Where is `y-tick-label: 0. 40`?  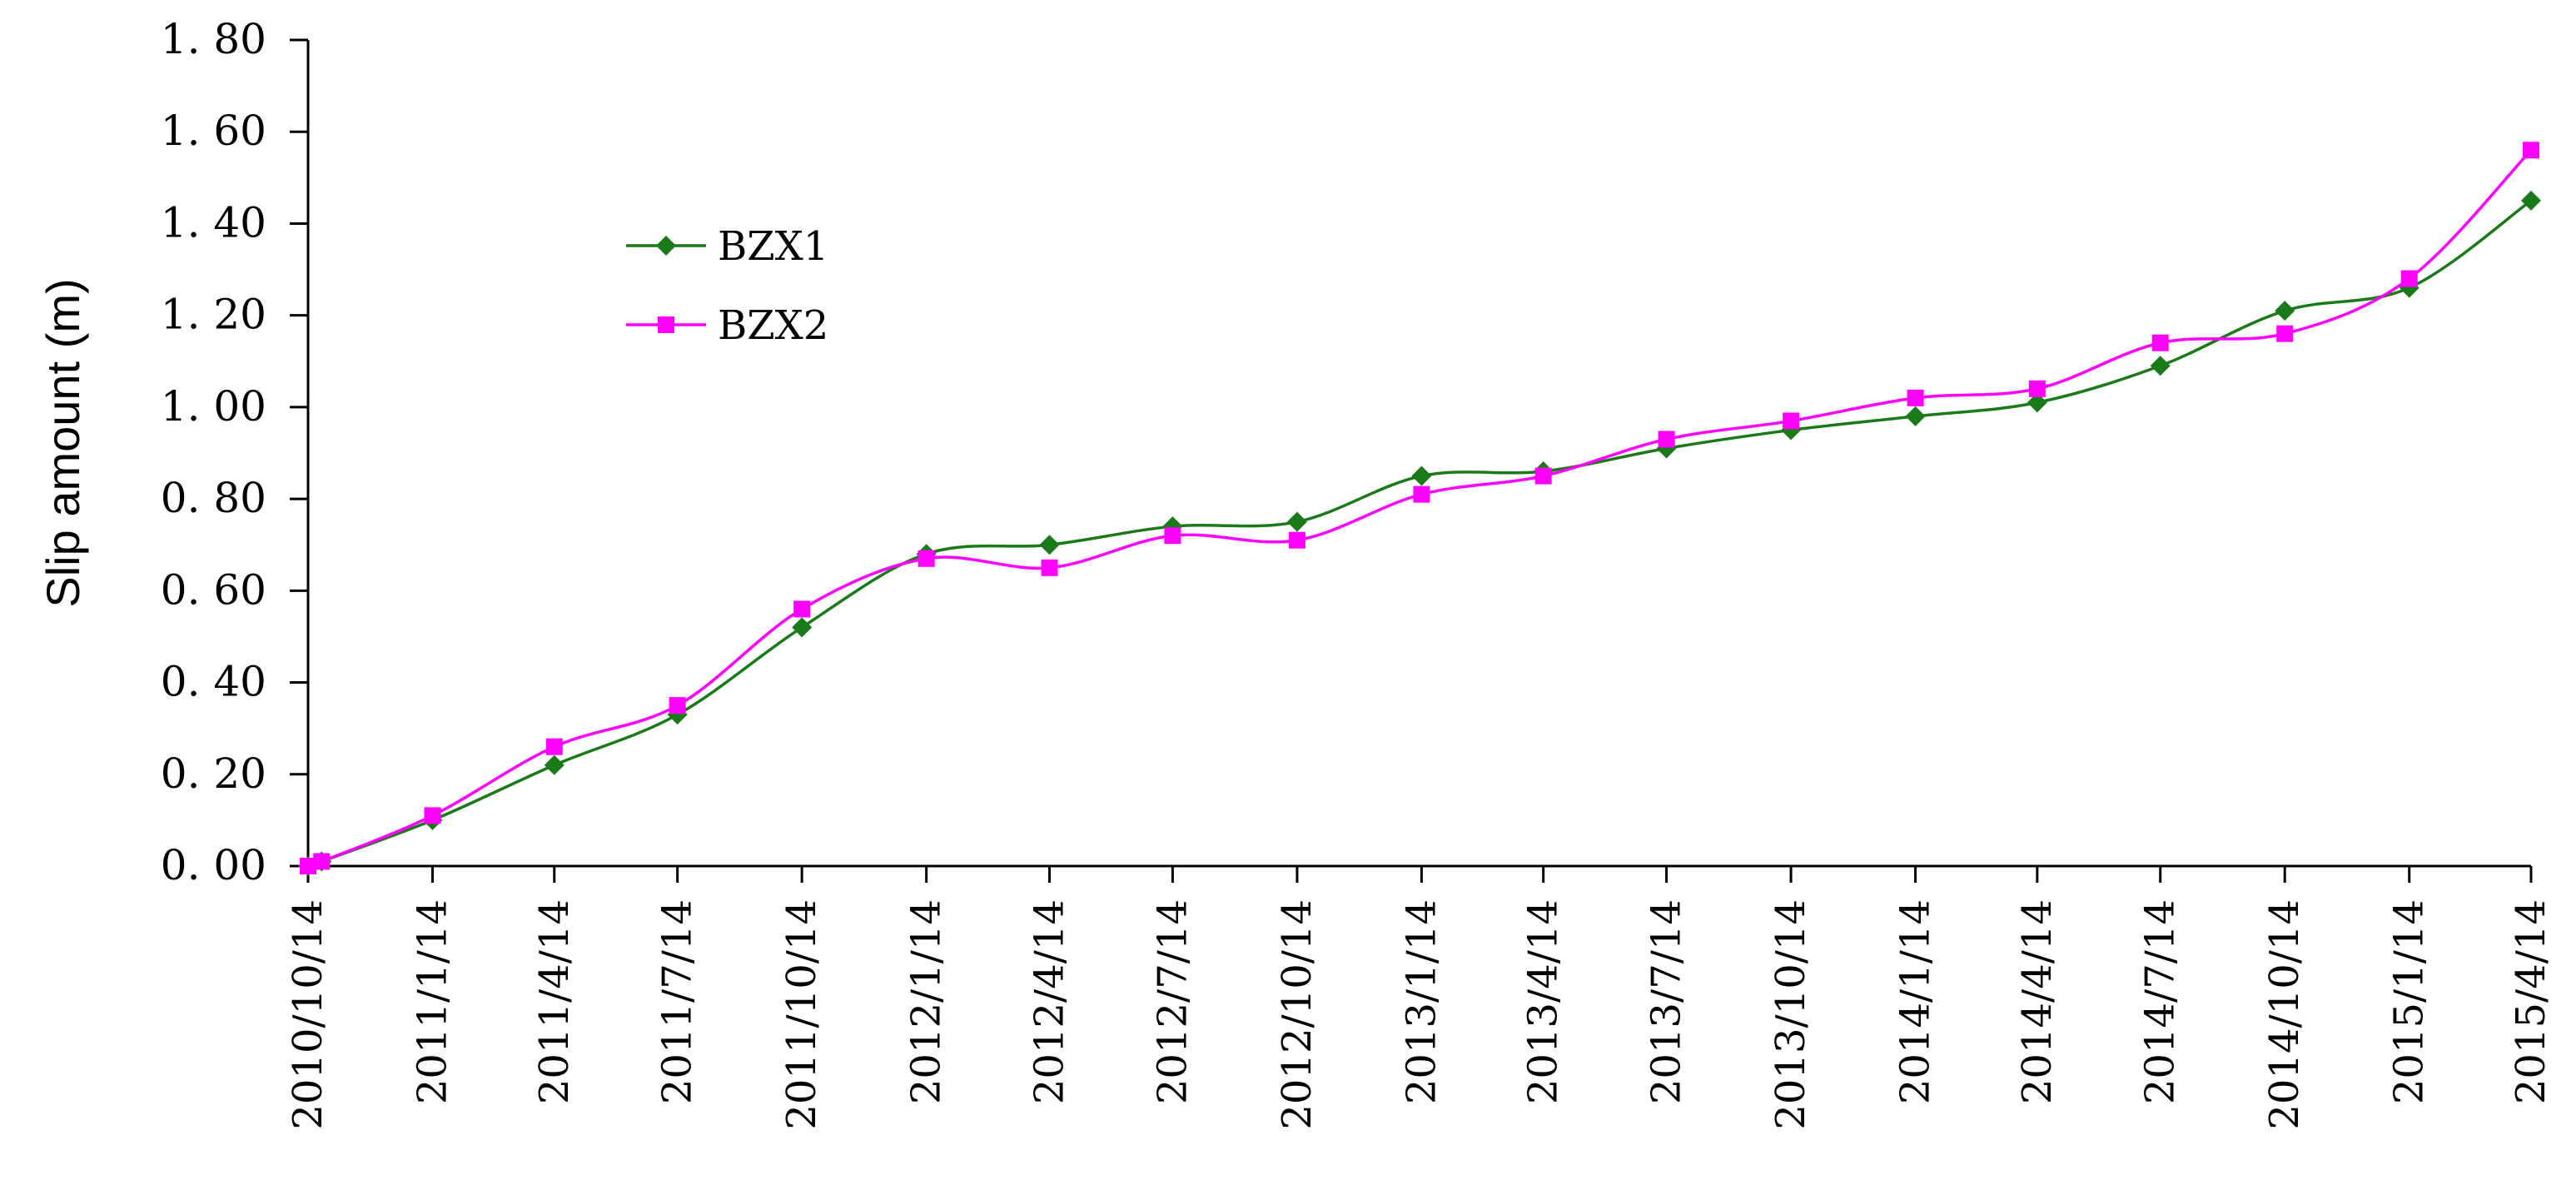 y-tick-label: 0. 40 is located at coordinates (213, 682).